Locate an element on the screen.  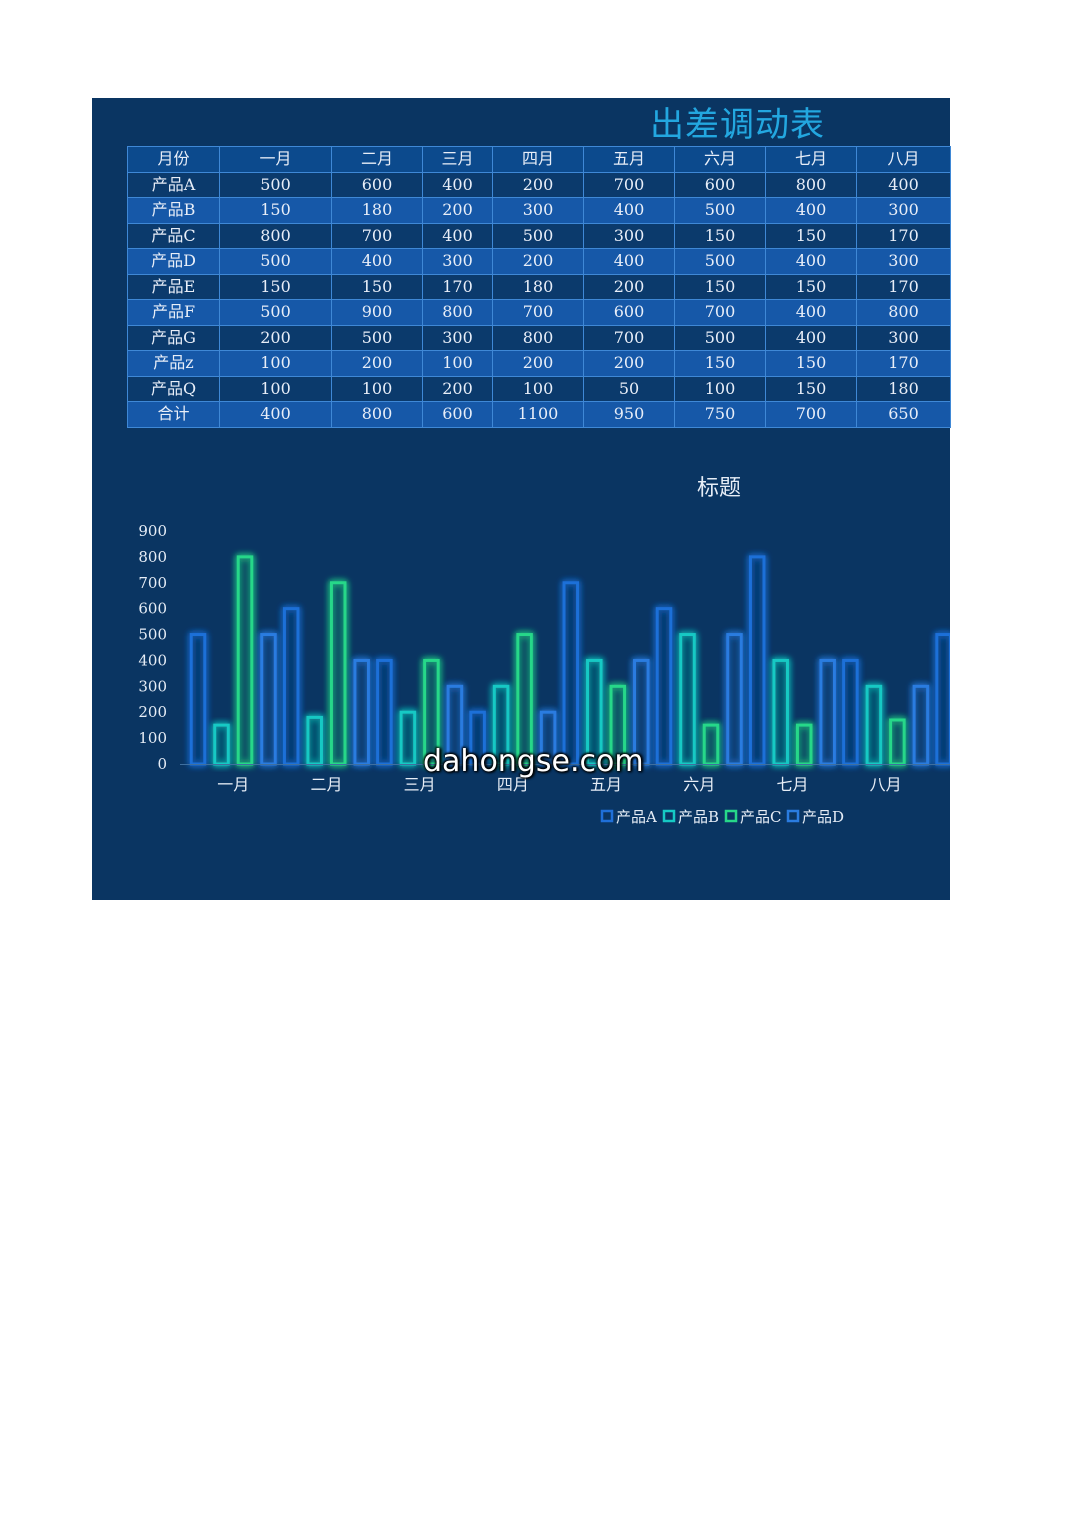
legend-label: 产品B is located at coordinates (698, 817).